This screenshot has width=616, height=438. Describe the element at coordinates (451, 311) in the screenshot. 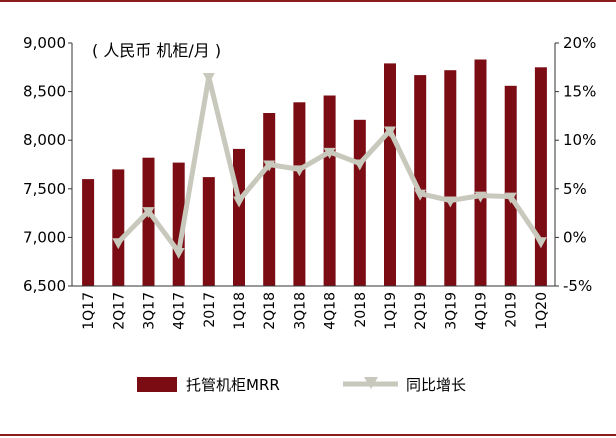

I see `x-tick-label: 3Q19` at that location.